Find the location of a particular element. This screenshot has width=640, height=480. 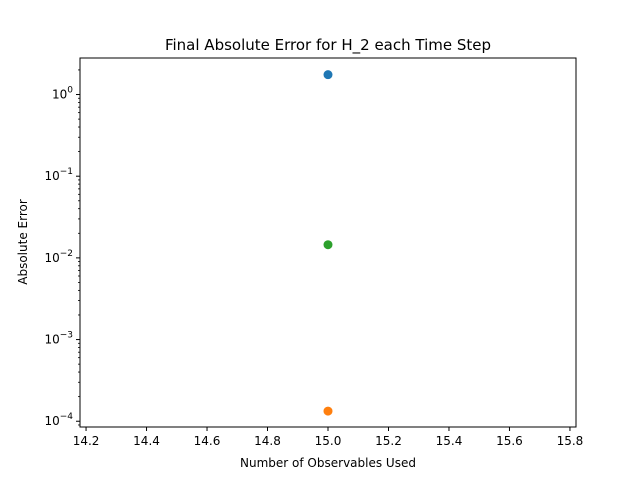

x-axis: 14.2 14.4 14.6 14.8 15.0 15.2 15.4 15.6 15.8 is located at coordinates (328, 437).